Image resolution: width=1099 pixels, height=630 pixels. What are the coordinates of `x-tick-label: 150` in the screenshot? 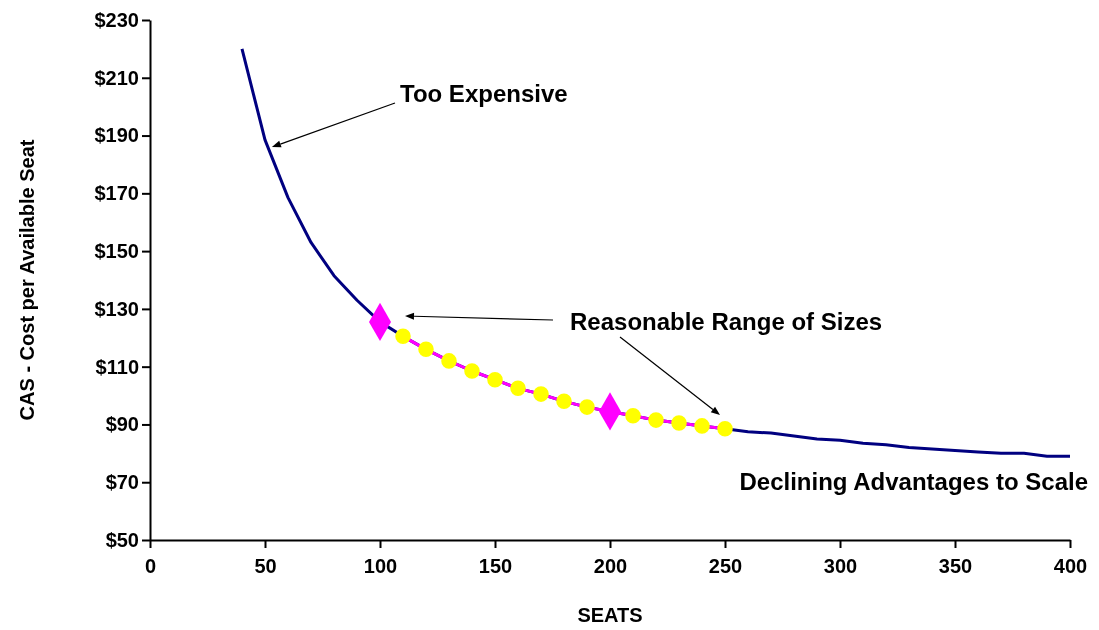 It's located at (495, 566).